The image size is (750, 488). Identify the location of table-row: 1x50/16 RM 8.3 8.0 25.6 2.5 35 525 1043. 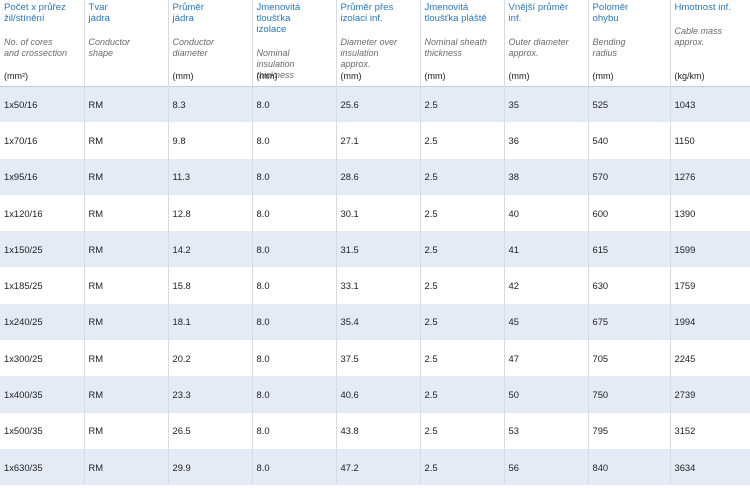
(375, 104).